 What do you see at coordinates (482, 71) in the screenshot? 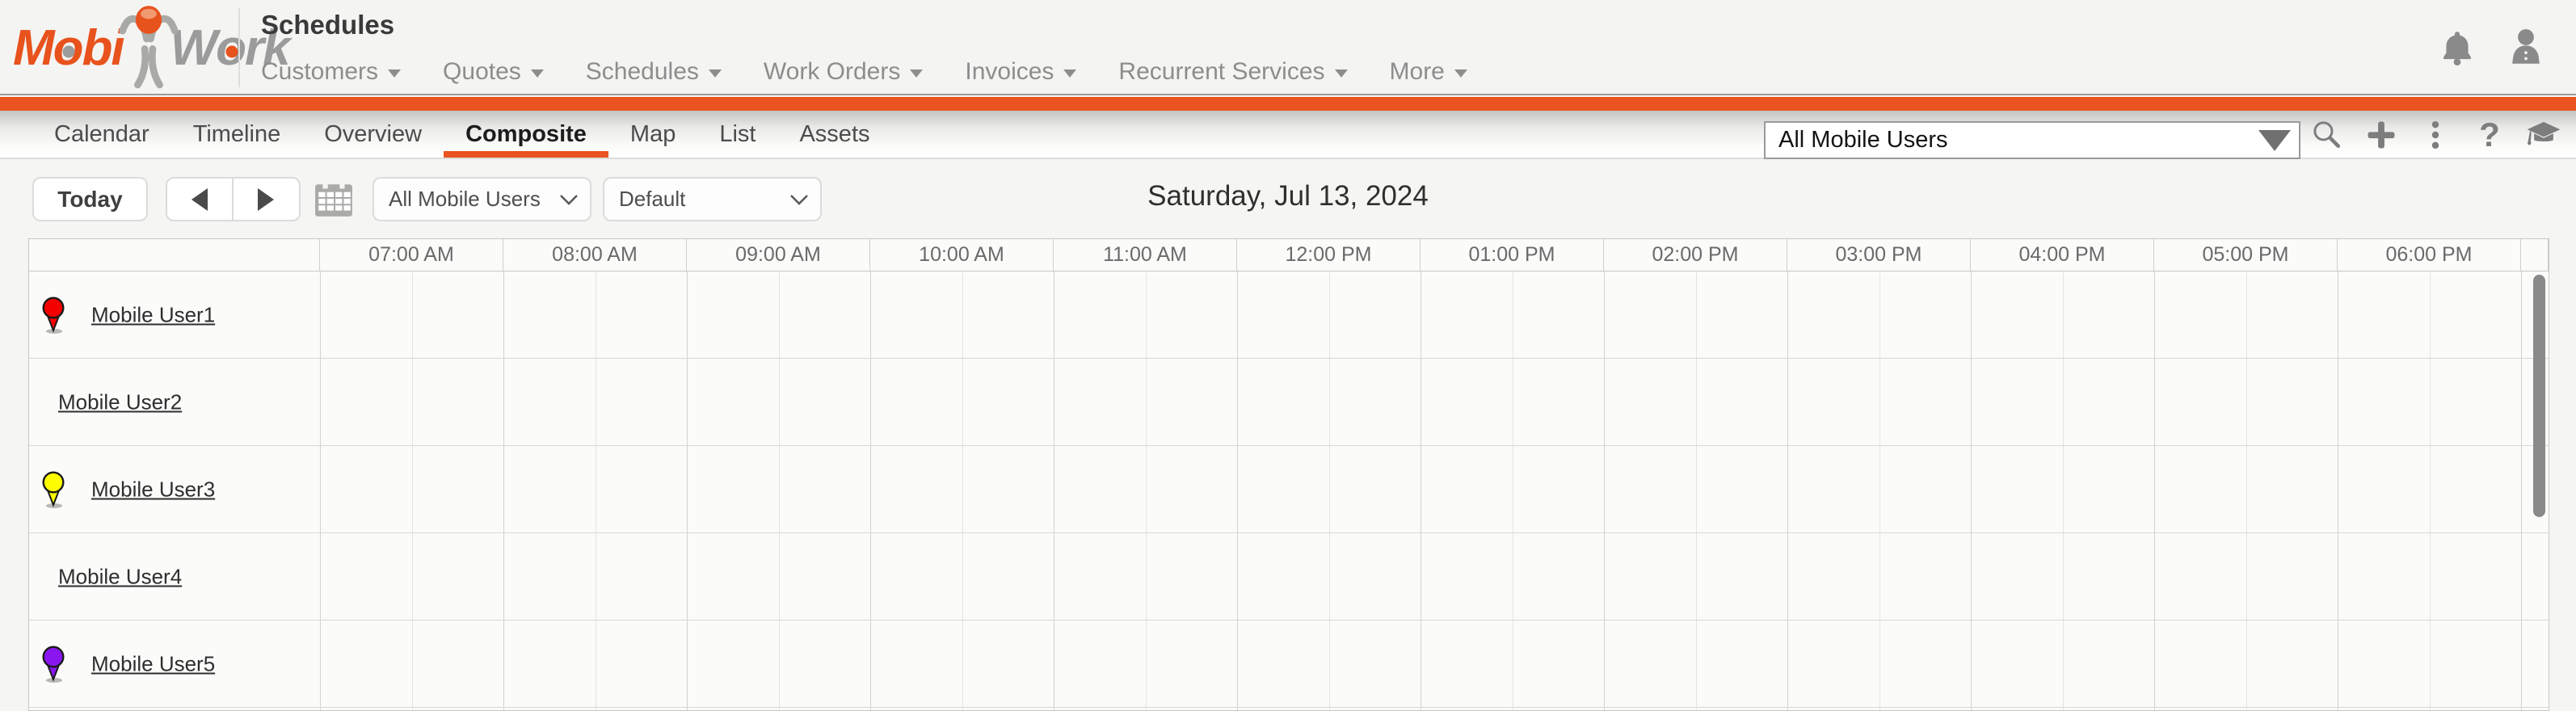
I see `nav-item-label: Quotes` at bounding box center [482, 71].